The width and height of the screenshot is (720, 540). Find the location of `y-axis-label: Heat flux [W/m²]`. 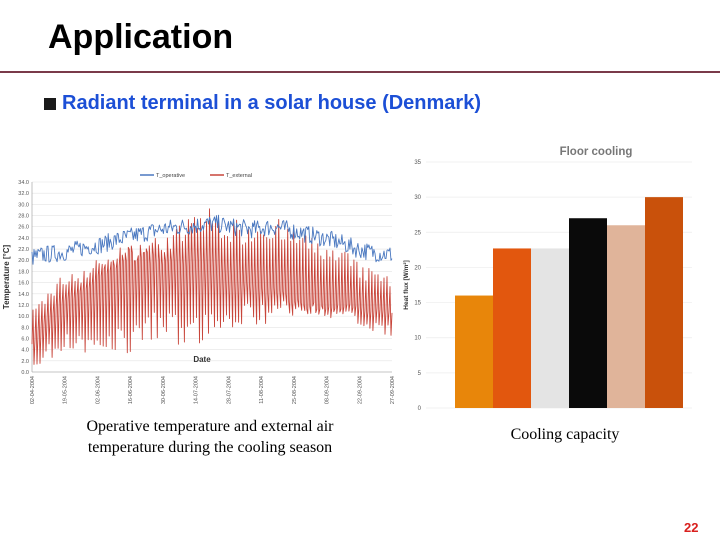

y-axis-label: Heat flux [W/m²] is located at coordinates (406, 284).